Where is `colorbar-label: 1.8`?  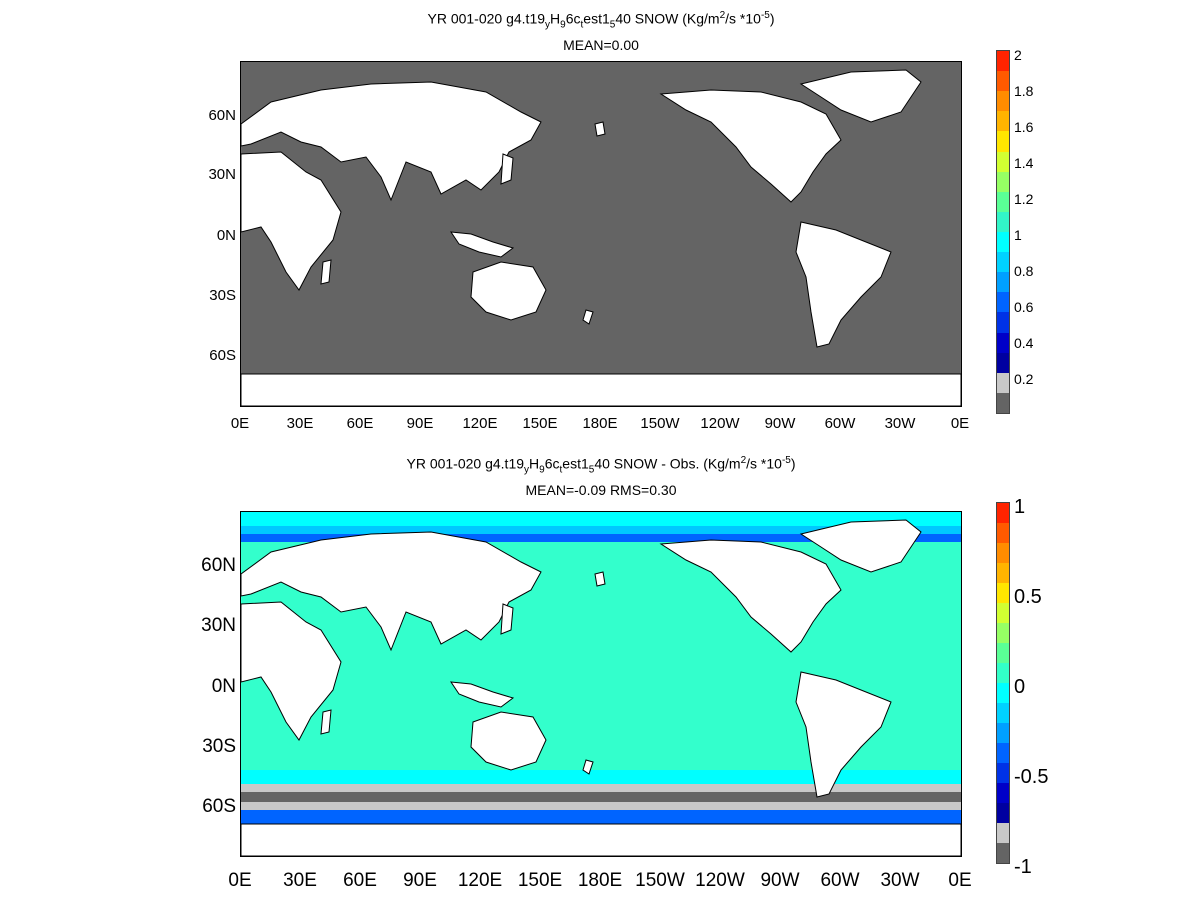 colorbar-label: 1.8 is located at coordinates (1024, 91).